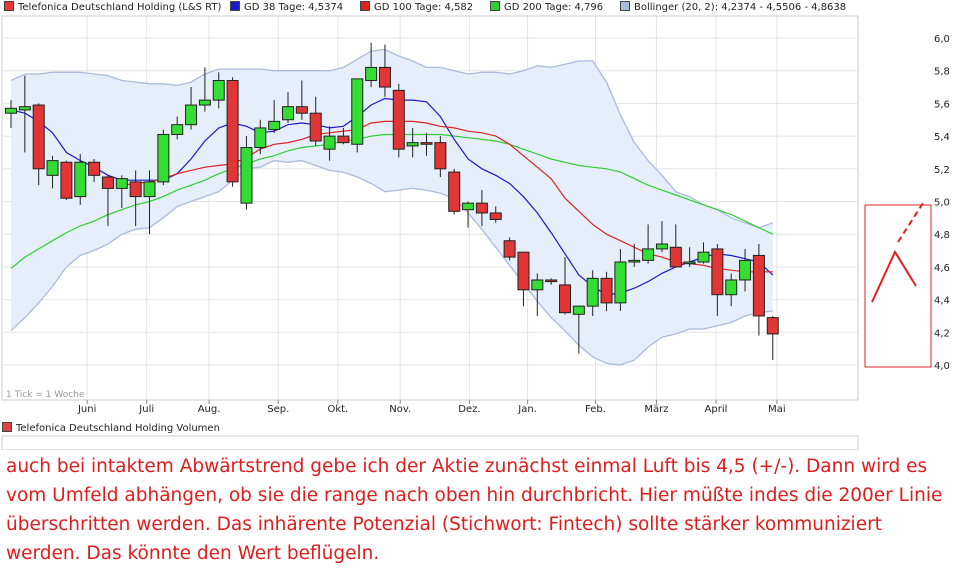  I want to click on x-tick-label: Juni, so click(86, 409).